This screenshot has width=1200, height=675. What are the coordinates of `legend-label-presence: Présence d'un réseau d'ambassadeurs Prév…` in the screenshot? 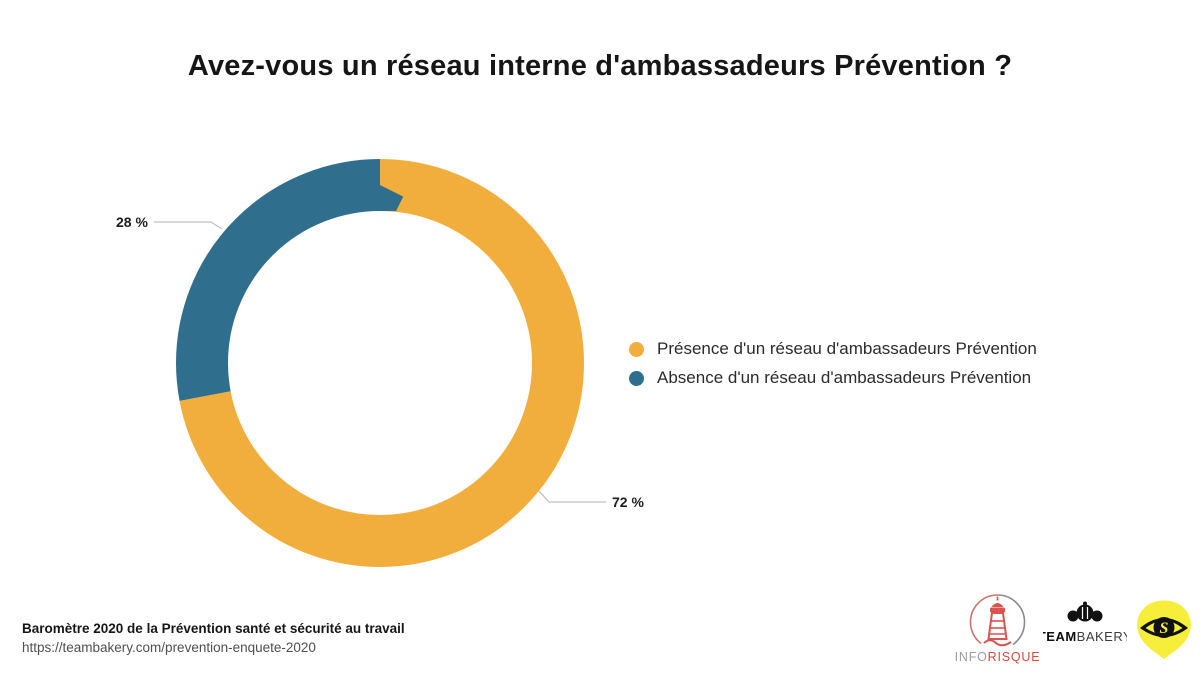 It's located at (847, 348).